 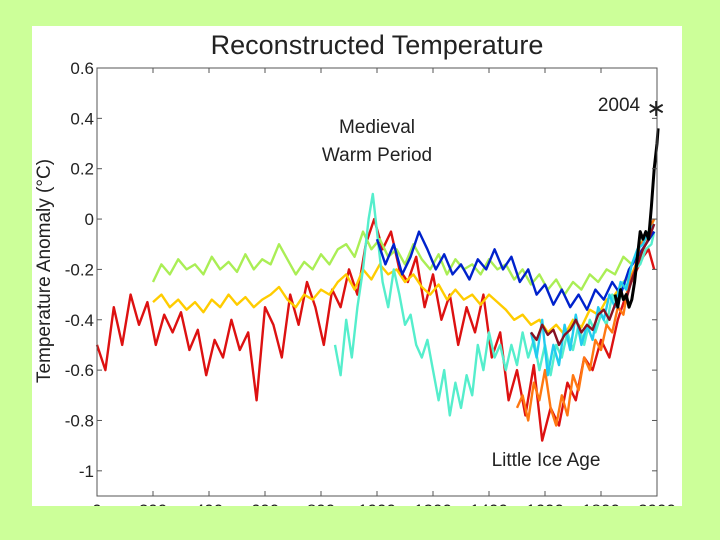 What do you see at coordinates (153, 503) in the screenshot?
I see `x-tick-label-200: 200` at bounding box center [153, 503].